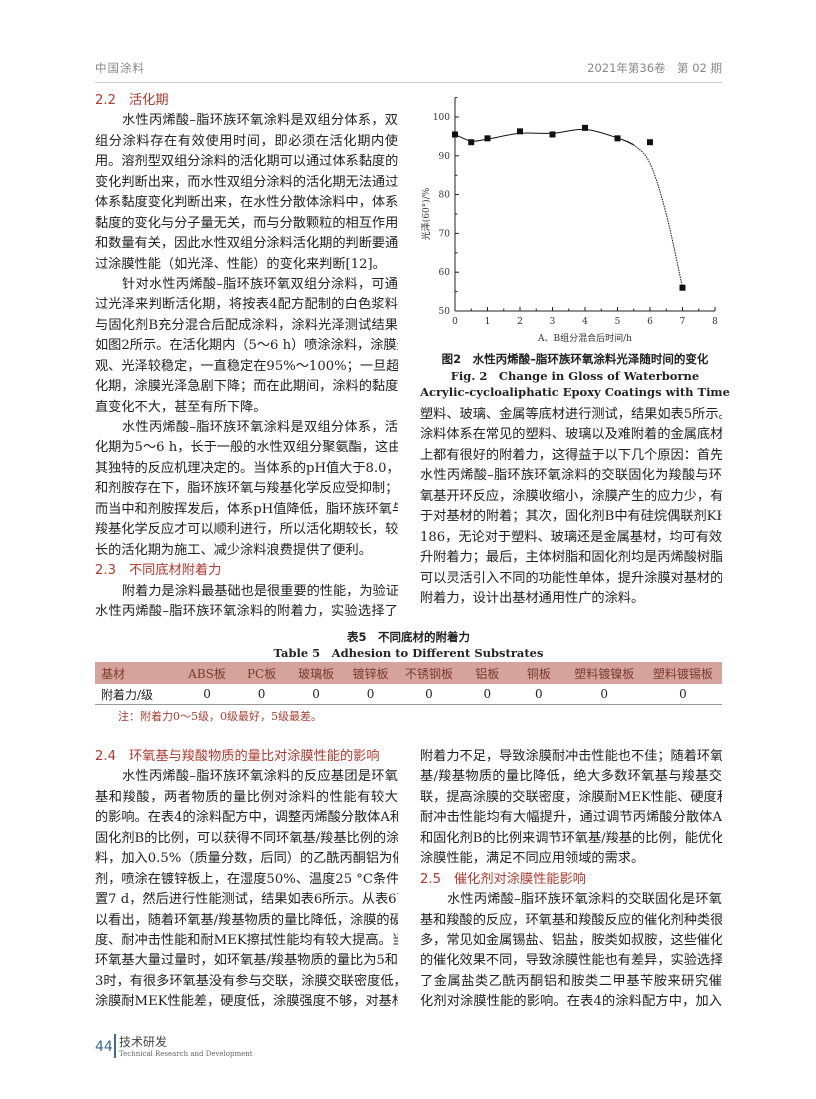  What do you see at coordinates (260, 777) in the screenshot?
I see `text-line: 水性丙烯酸–脂环族环氧涂料的反应基团是环氧` at bounding box center [260, 777].